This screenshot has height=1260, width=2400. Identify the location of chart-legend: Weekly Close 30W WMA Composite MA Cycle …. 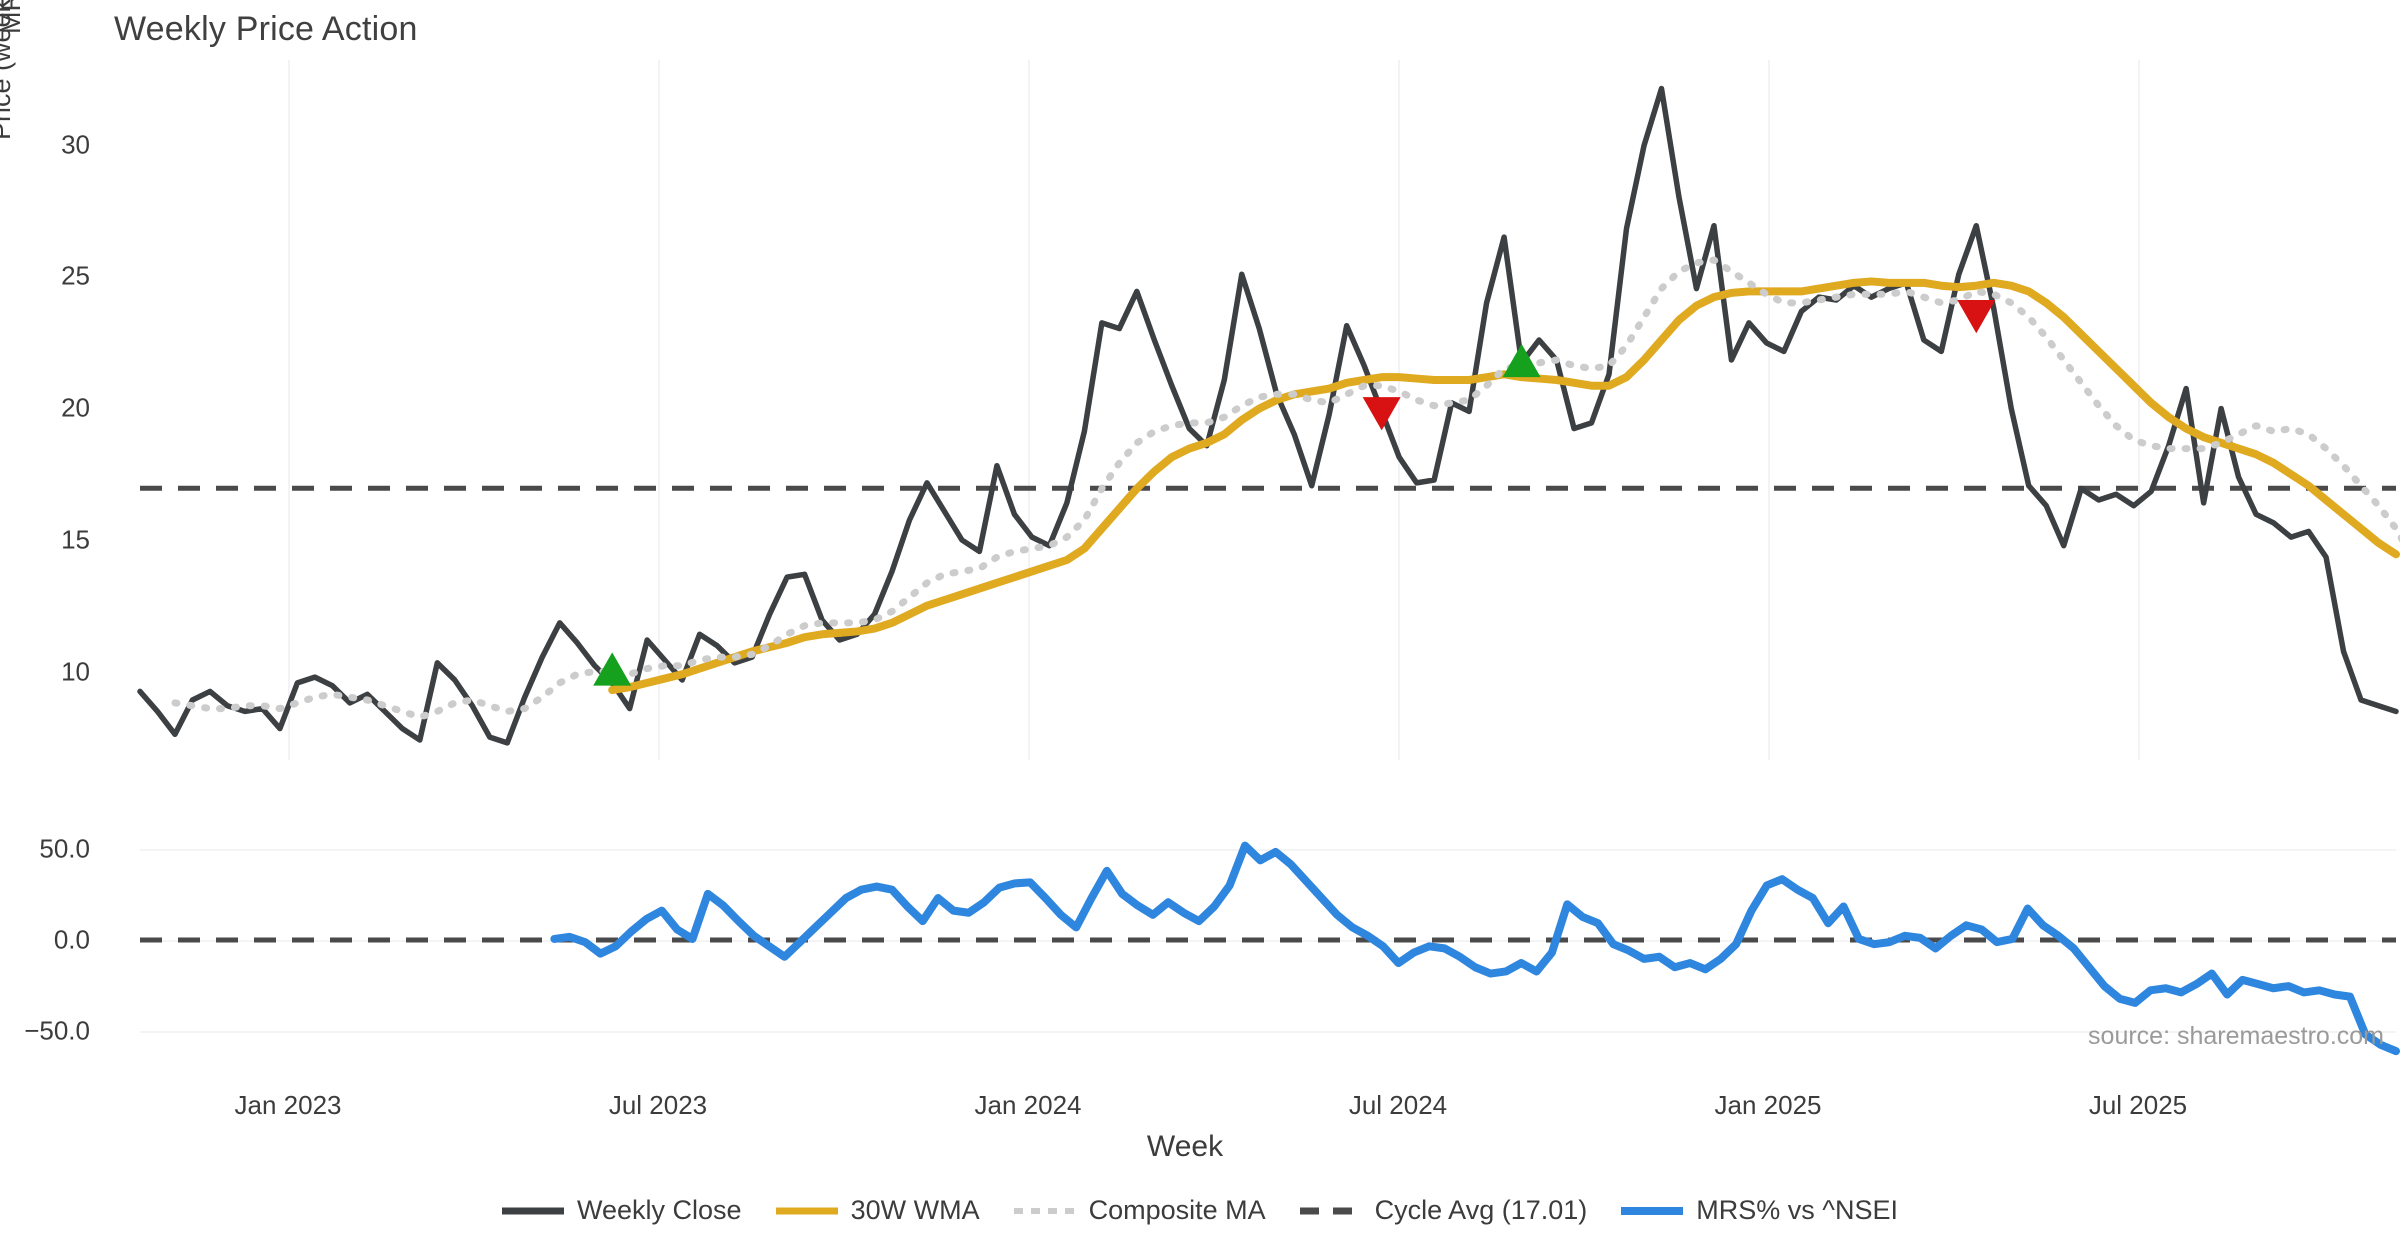
(1200, 1210).